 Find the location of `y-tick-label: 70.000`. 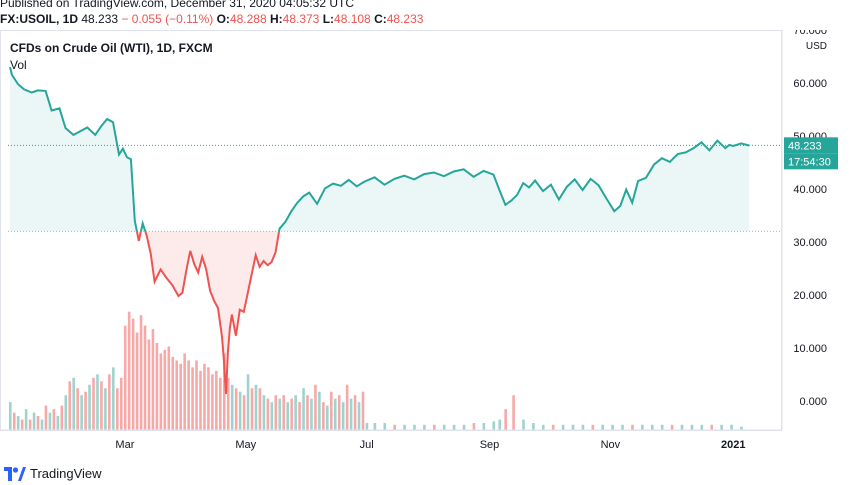

y-tick-label: 70.000 is located at coordinates (810, 33).